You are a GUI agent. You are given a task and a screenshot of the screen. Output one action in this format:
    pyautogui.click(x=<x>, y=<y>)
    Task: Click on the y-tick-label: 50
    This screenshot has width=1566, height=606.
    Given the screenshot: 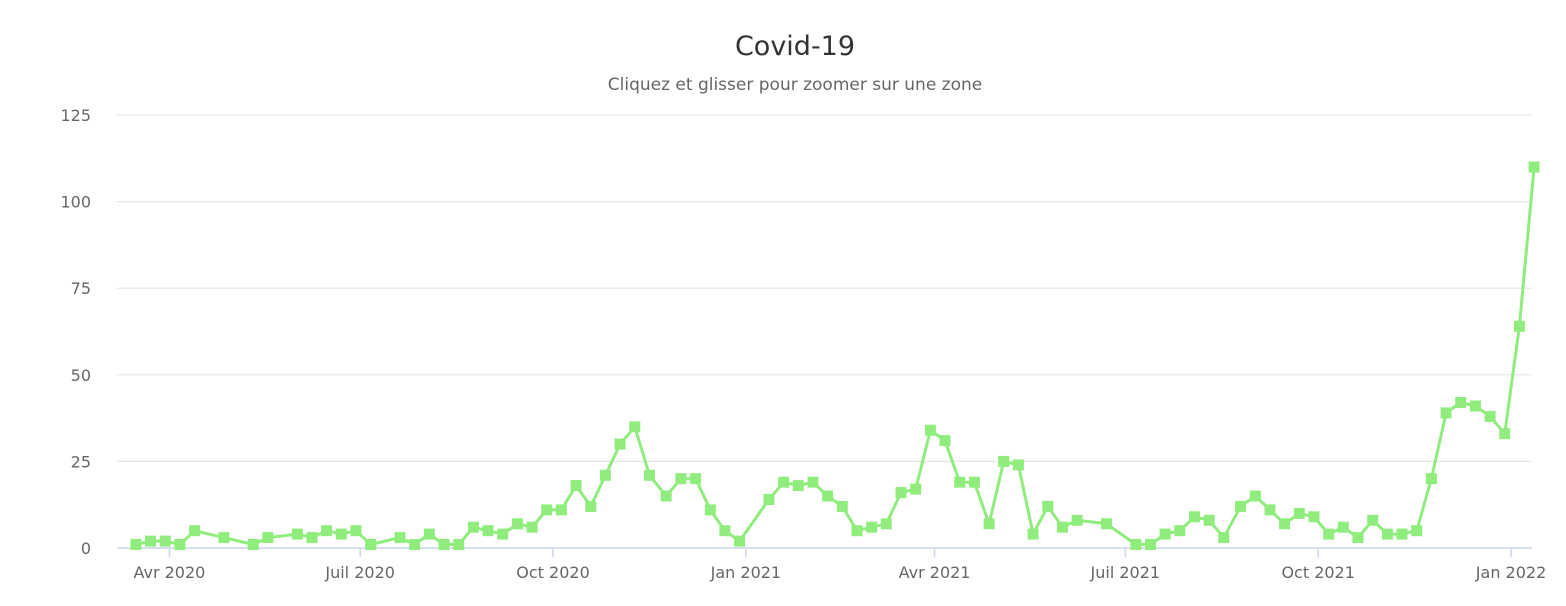 What is the action you would take?
    pyautogui.click(x=81, y=375)
    